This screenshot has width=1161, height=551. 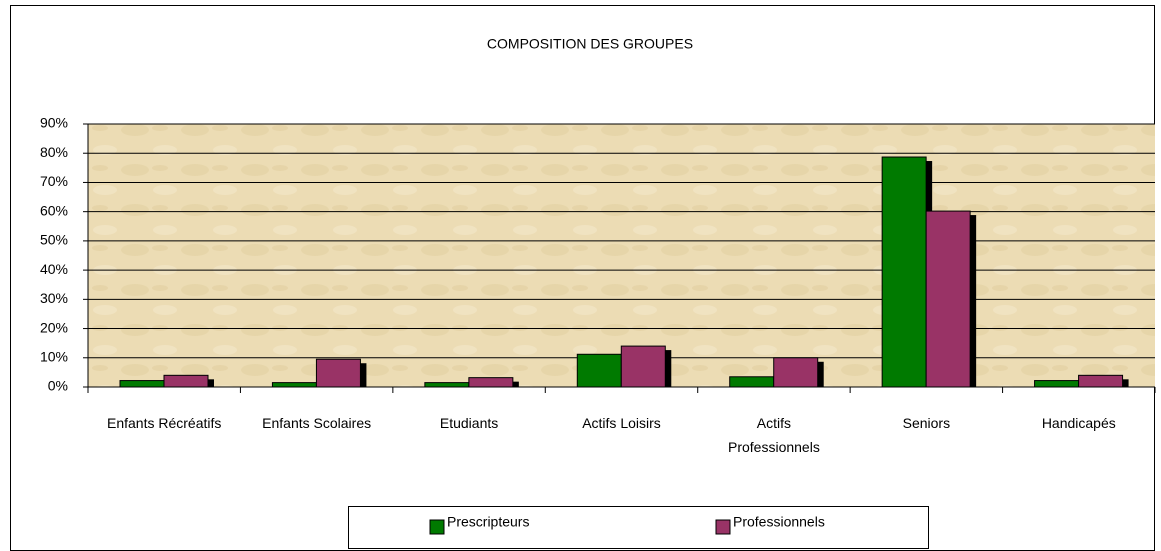 I want to click on x-tick-label: Actifs Professionnels, so click(x=774, y=435).